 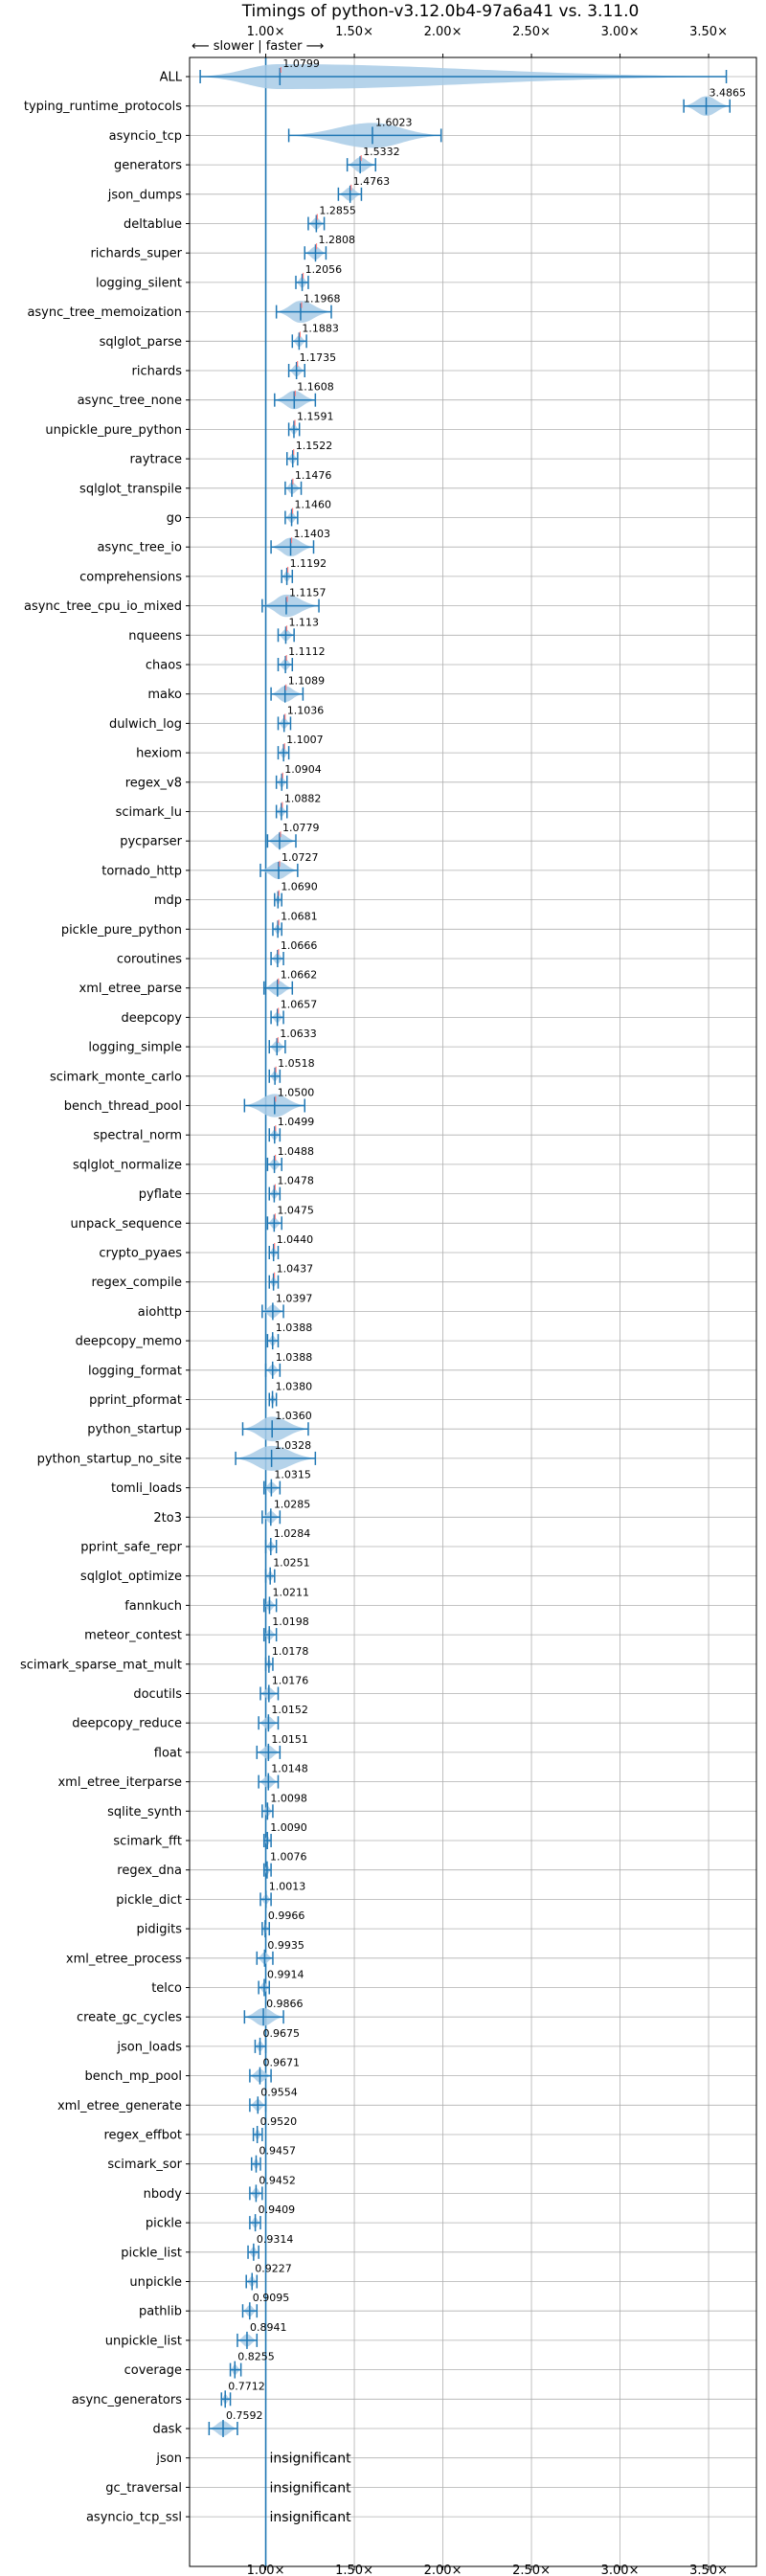 What do you see at coordinates (268, 2327) in the screenshot?
I see `value-label: 0.8941` at bounding box center [268, 2327].